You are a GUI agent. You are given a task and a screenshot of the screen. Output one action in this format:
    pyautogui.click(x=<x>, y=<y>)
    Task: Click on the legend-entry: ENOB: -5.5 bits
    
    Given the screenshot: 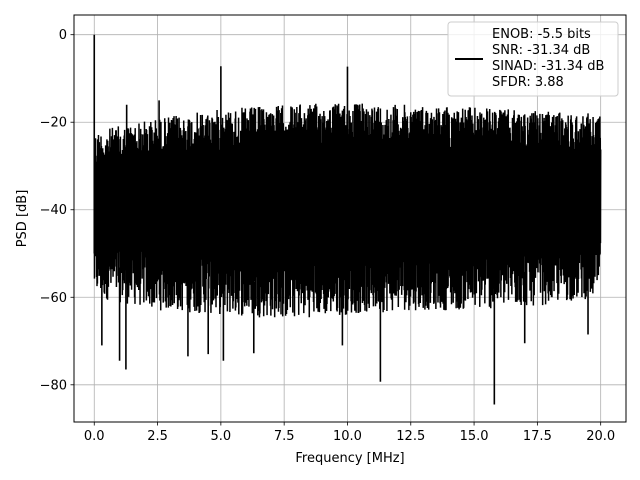 What is the action you would take?
    pyautogui.click(x=541, y=34)
    